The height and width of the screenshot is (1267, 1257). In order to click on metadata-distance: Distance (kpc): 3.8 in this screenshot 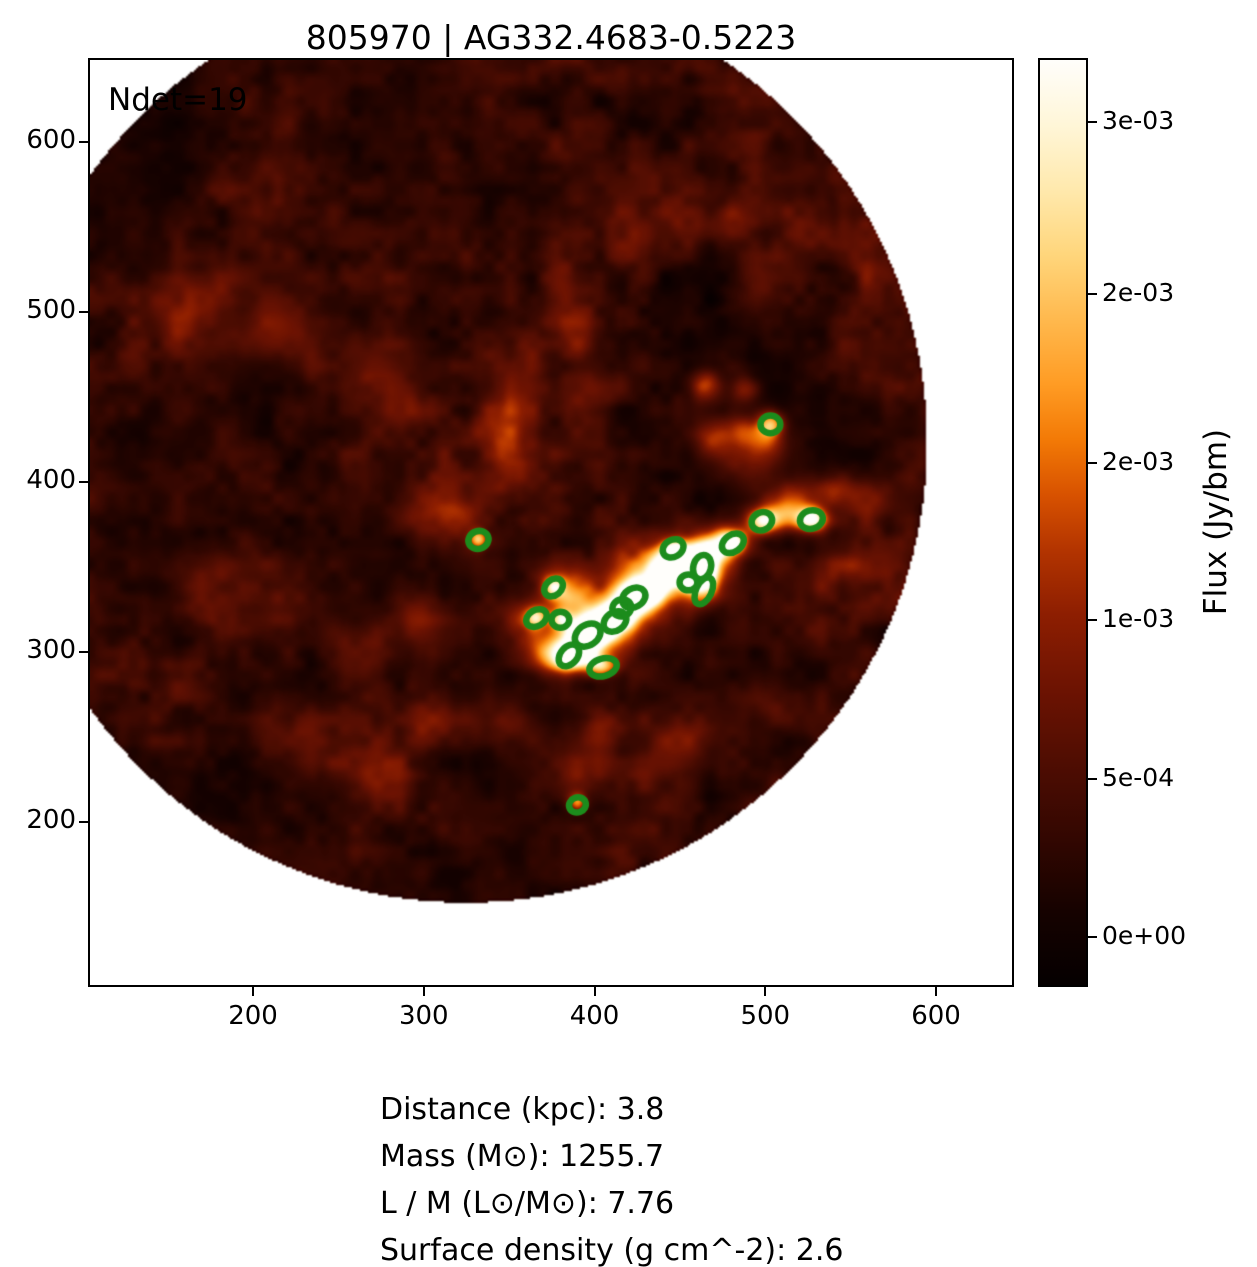, I will do `click(522, 1109)`.